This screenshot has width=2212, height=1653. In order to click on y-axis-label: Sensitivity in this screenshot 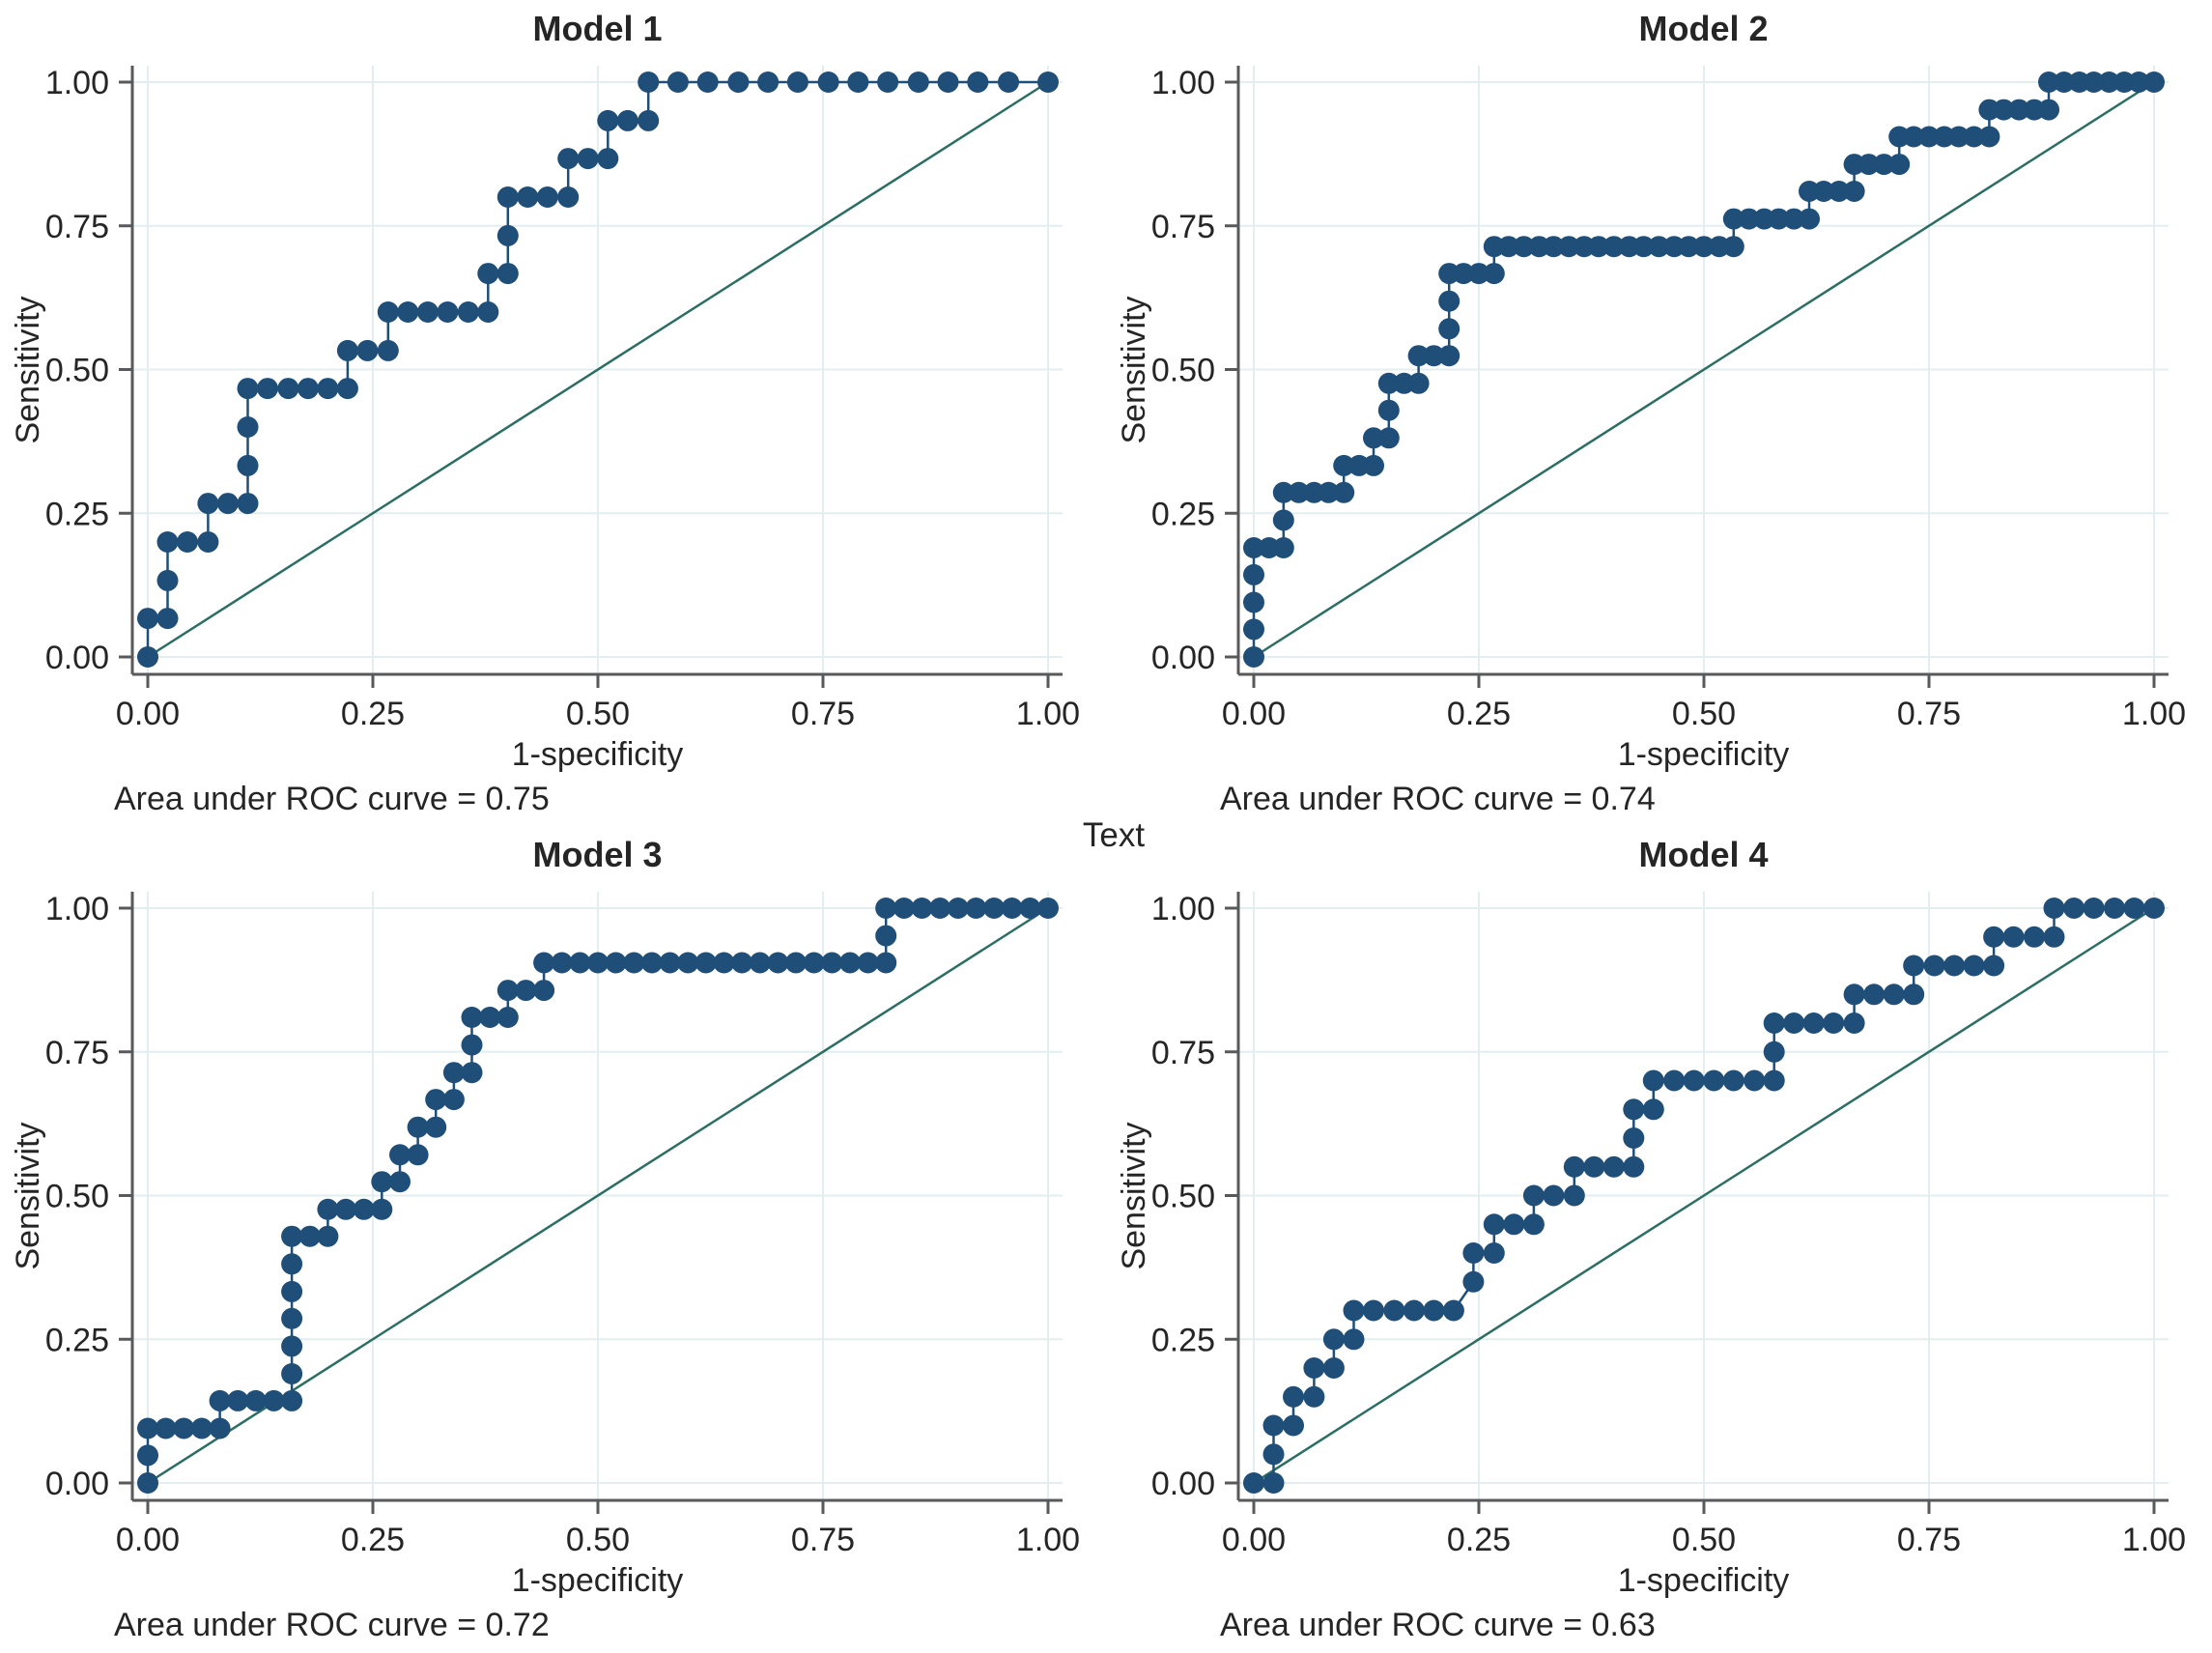, I will do `click(1134, 1195)`.